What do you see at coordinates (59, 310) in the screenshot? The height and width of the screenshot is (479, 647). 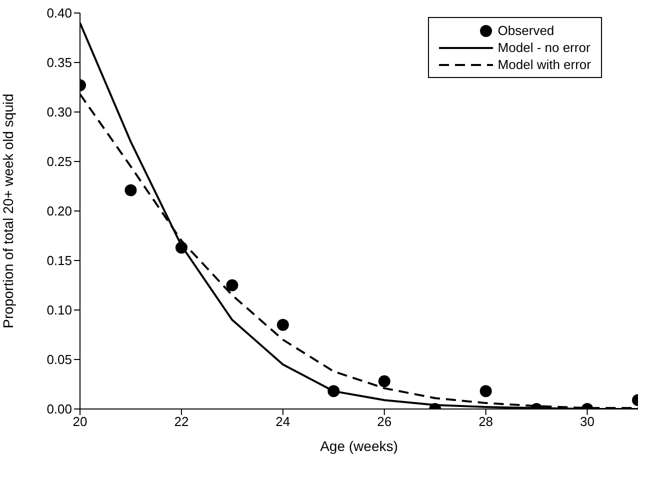 I see `y-tick-label: 0.10` at bounding box center [59, 310].